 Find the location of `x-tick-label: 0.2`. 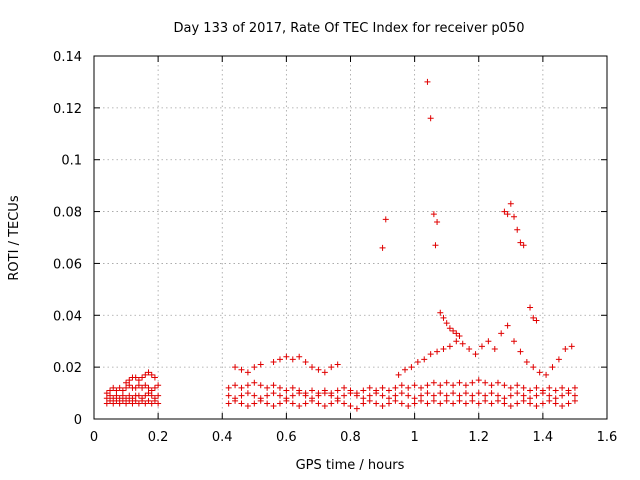

x-tick-label: 0.2 is located at coordinates (158, 437).